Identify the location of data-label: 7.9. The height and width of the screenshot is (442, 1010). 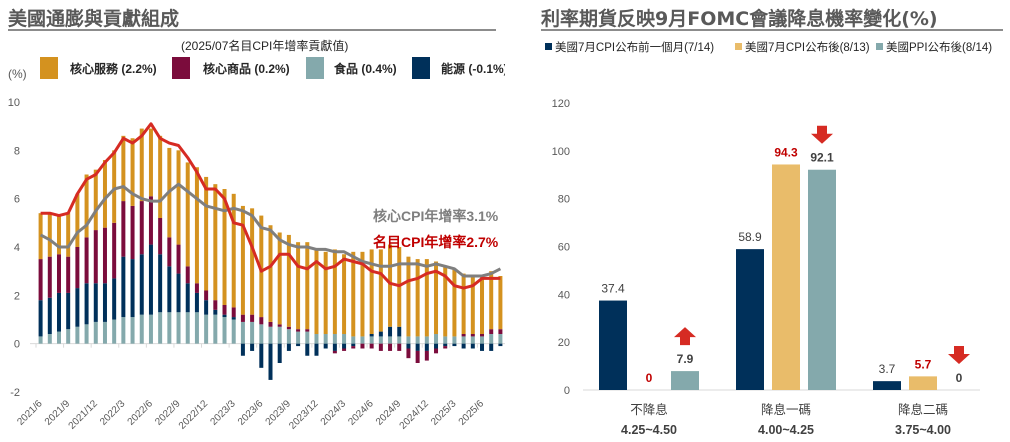
(685, 359).